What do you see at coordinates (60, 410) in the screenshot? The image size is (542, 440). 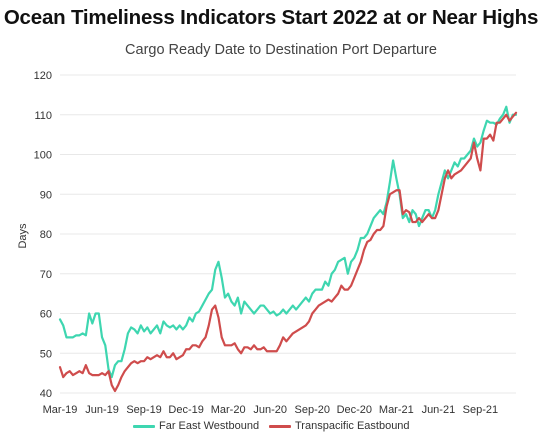 I see `x-tick-label: Mar-19` at bounding box center [60, 410].